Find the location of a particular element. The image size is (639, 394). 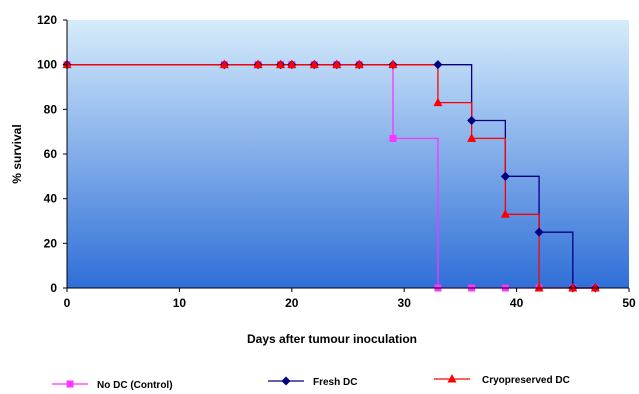

y-tick-label: 40 is located at coordinates (51, 199).